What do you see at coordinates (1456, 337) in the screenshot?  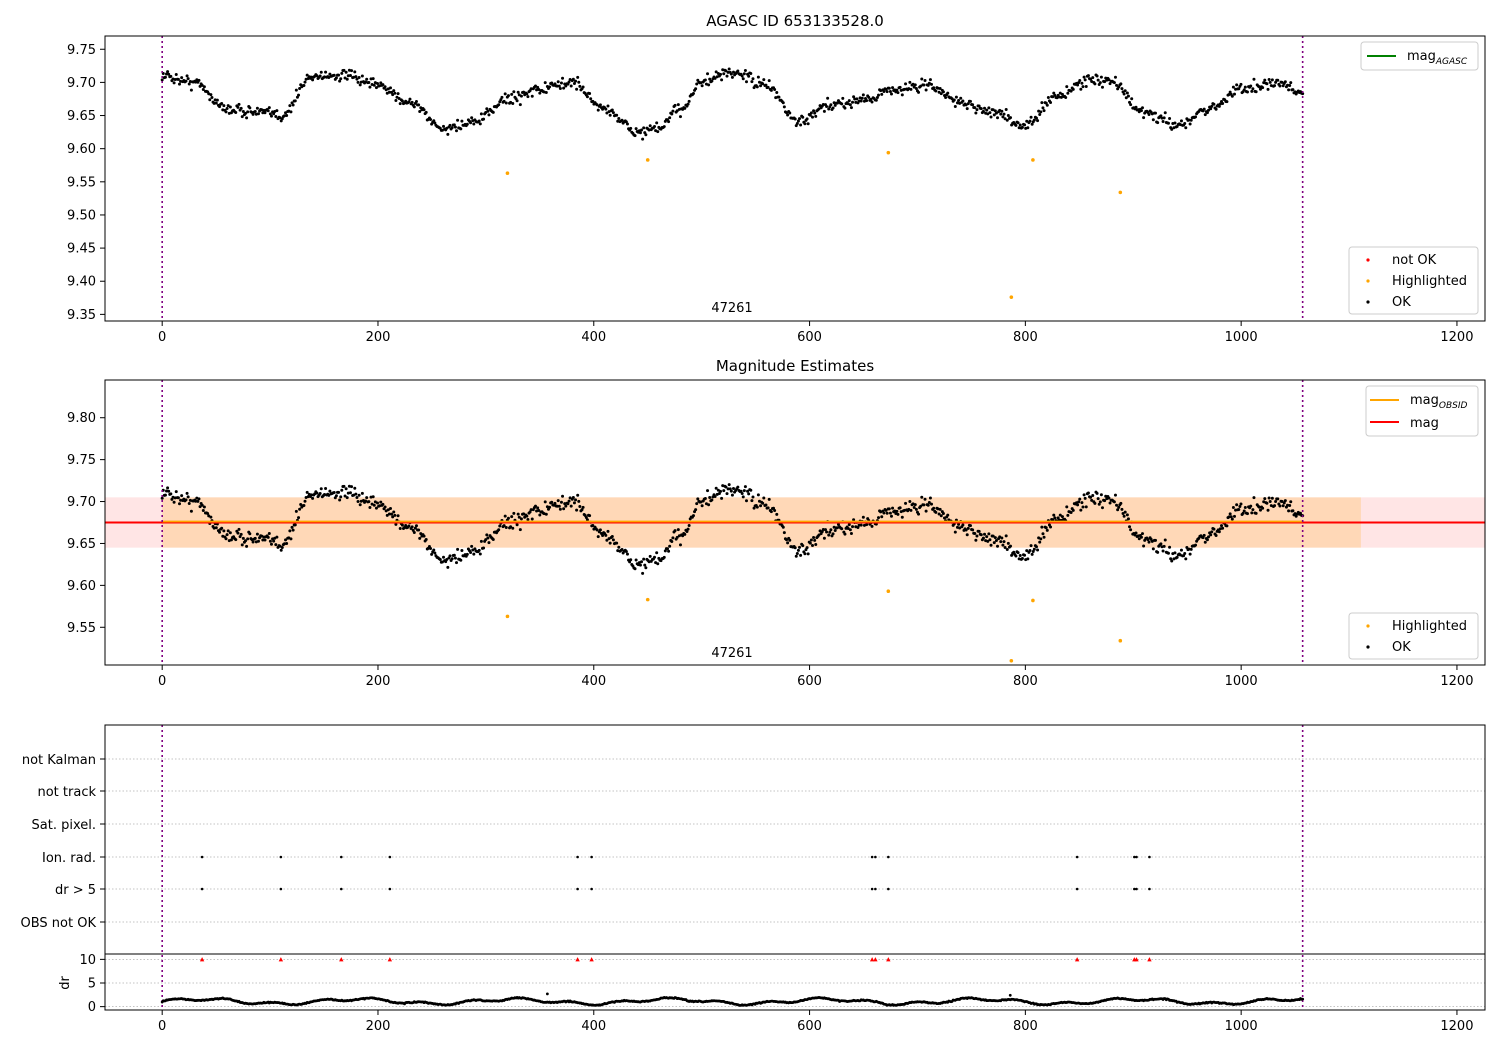 I see `panel-agasc-x-ticks-label-6: 1200` at bounding box center [1456, 337].